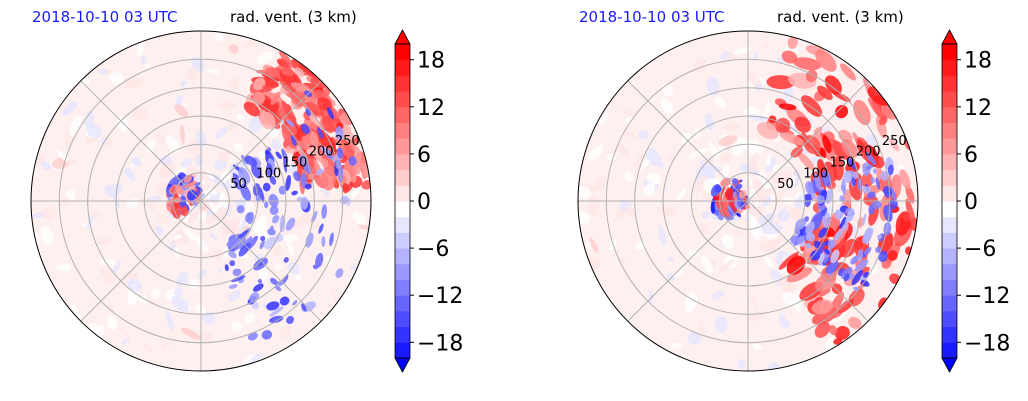  Describe the element at coordinates (949, 37) in the screenshot. I see `colorbar-extend-max` at that location.